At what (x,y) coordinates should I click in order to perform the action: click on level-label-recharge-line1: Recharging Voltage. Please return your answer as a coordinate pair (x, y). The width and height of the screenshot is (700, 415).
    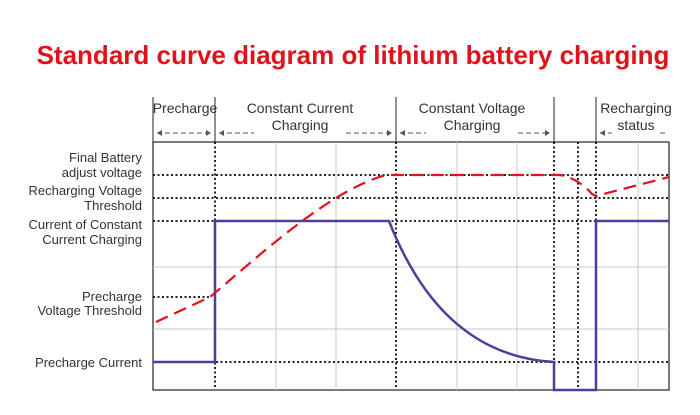
    Looking at the image, I should click on (85, 190).